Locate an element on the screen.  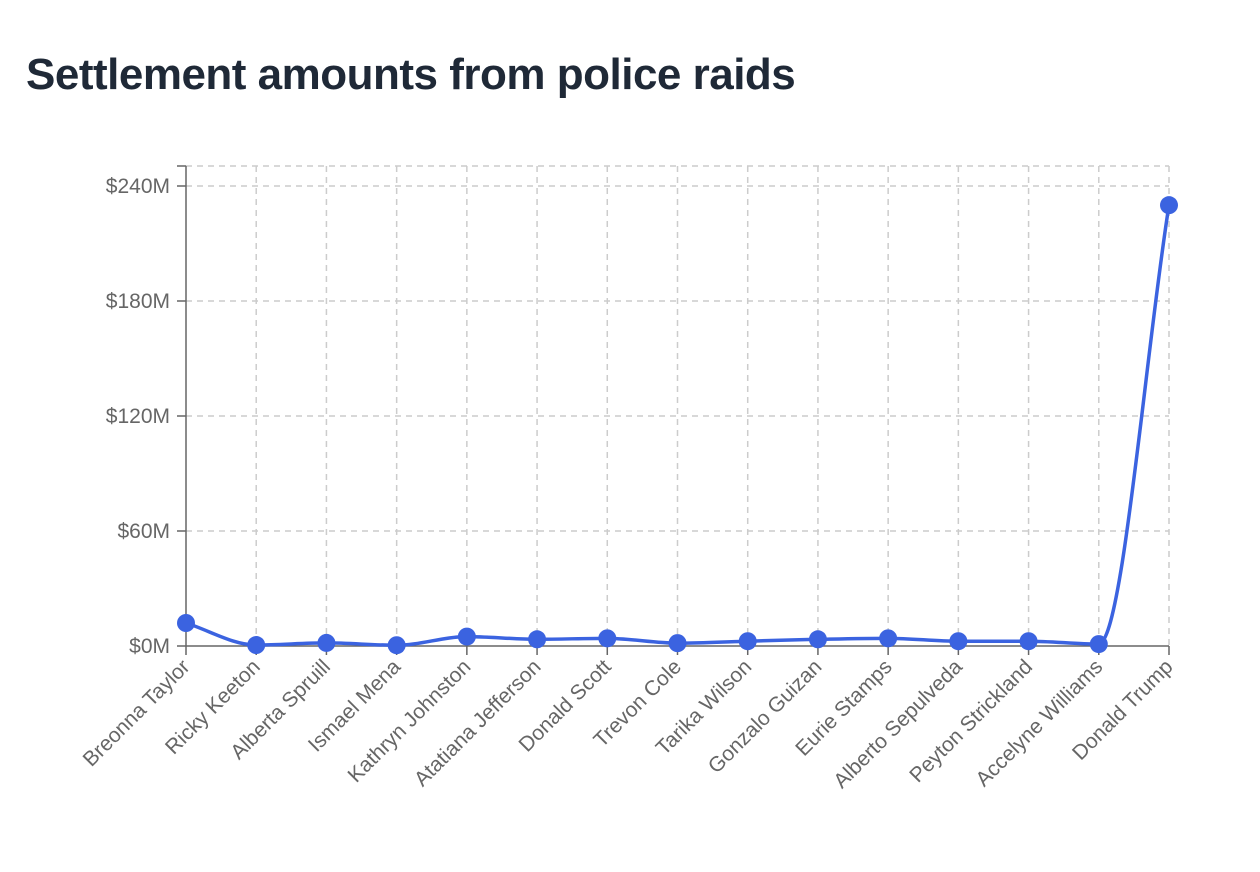
x-tick-label: Alberto Sepulveda is located at coordinates (898, 724).